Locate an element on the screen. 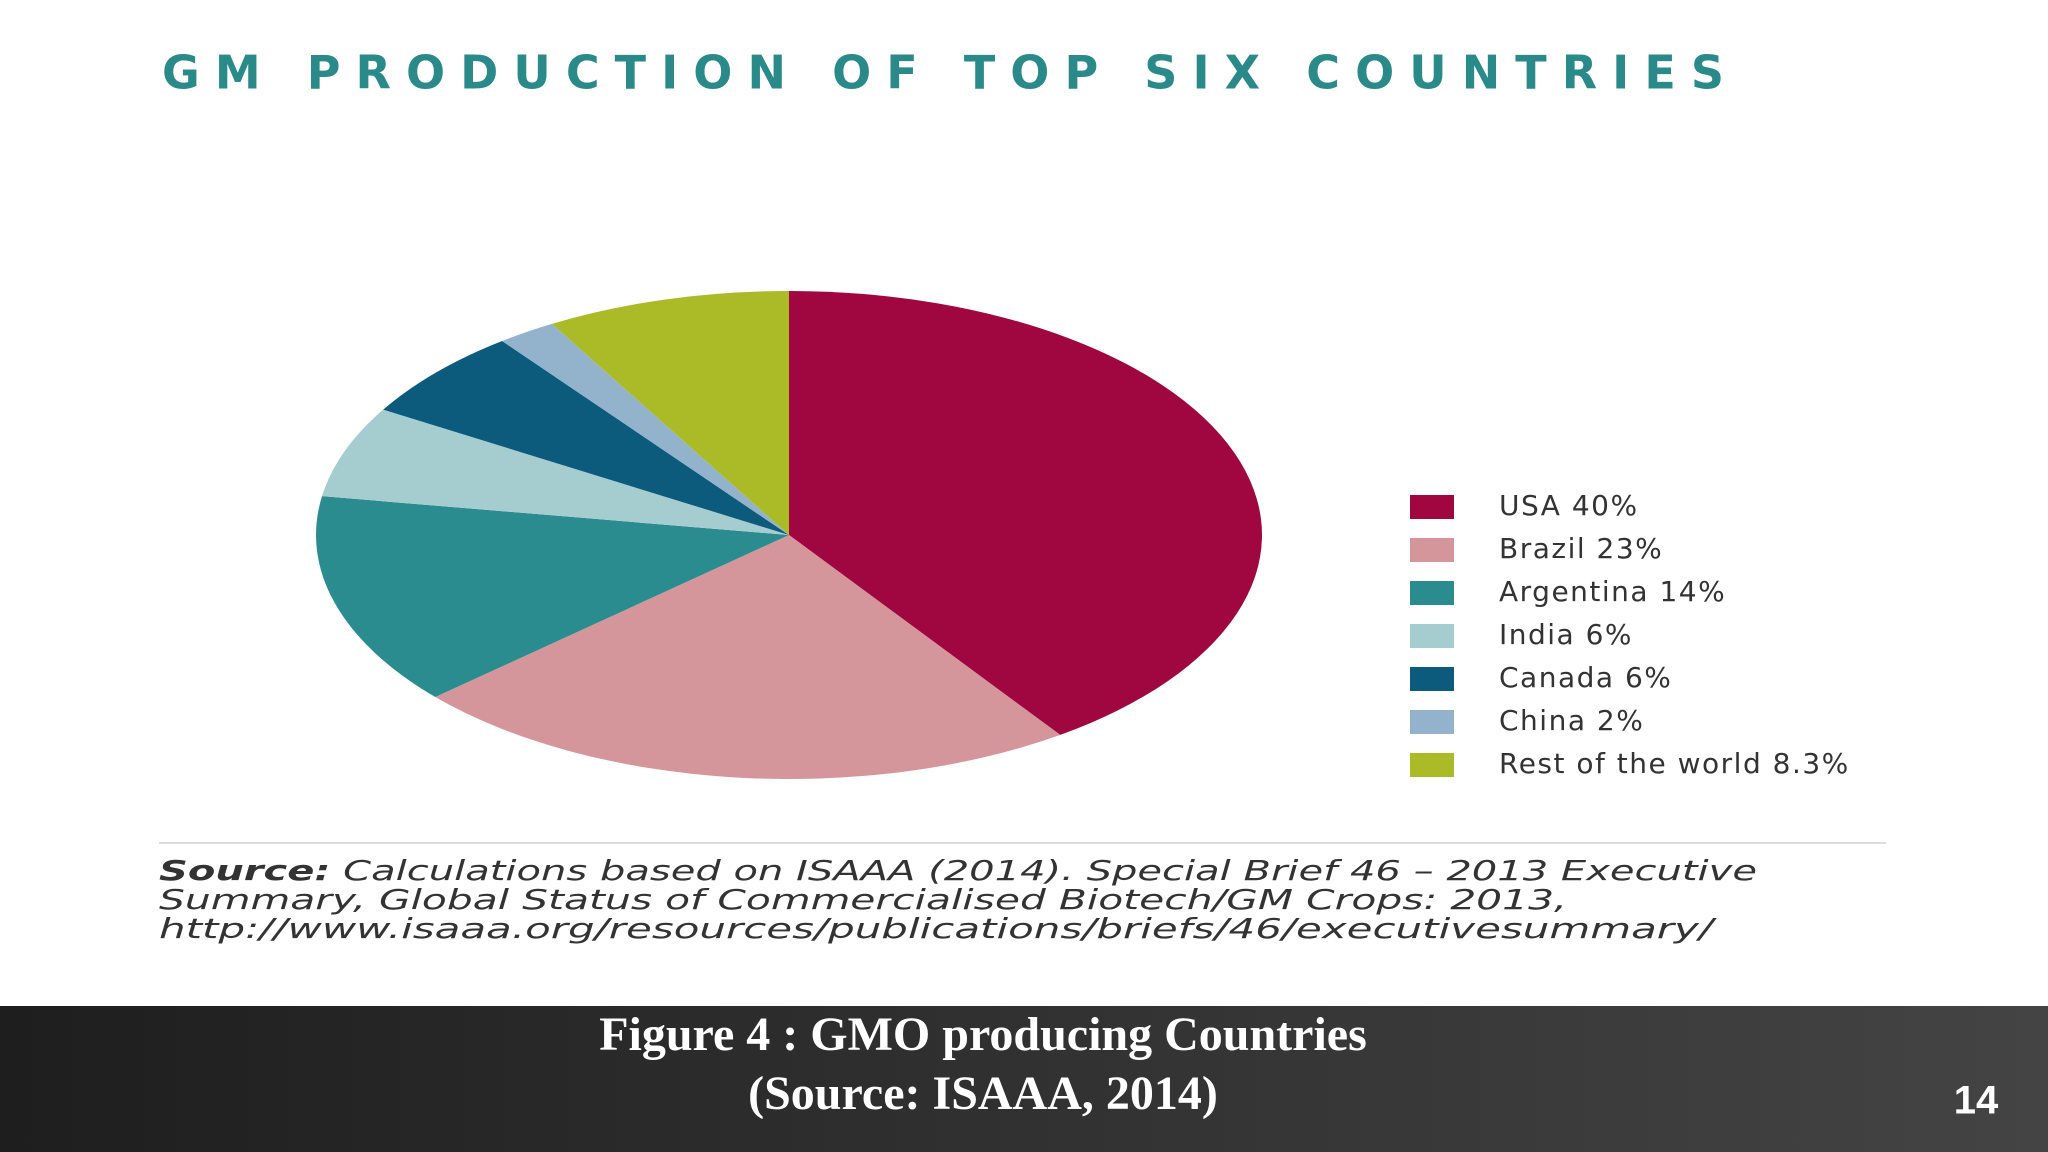  source-label: Source: is located at coordinates (244, 870).